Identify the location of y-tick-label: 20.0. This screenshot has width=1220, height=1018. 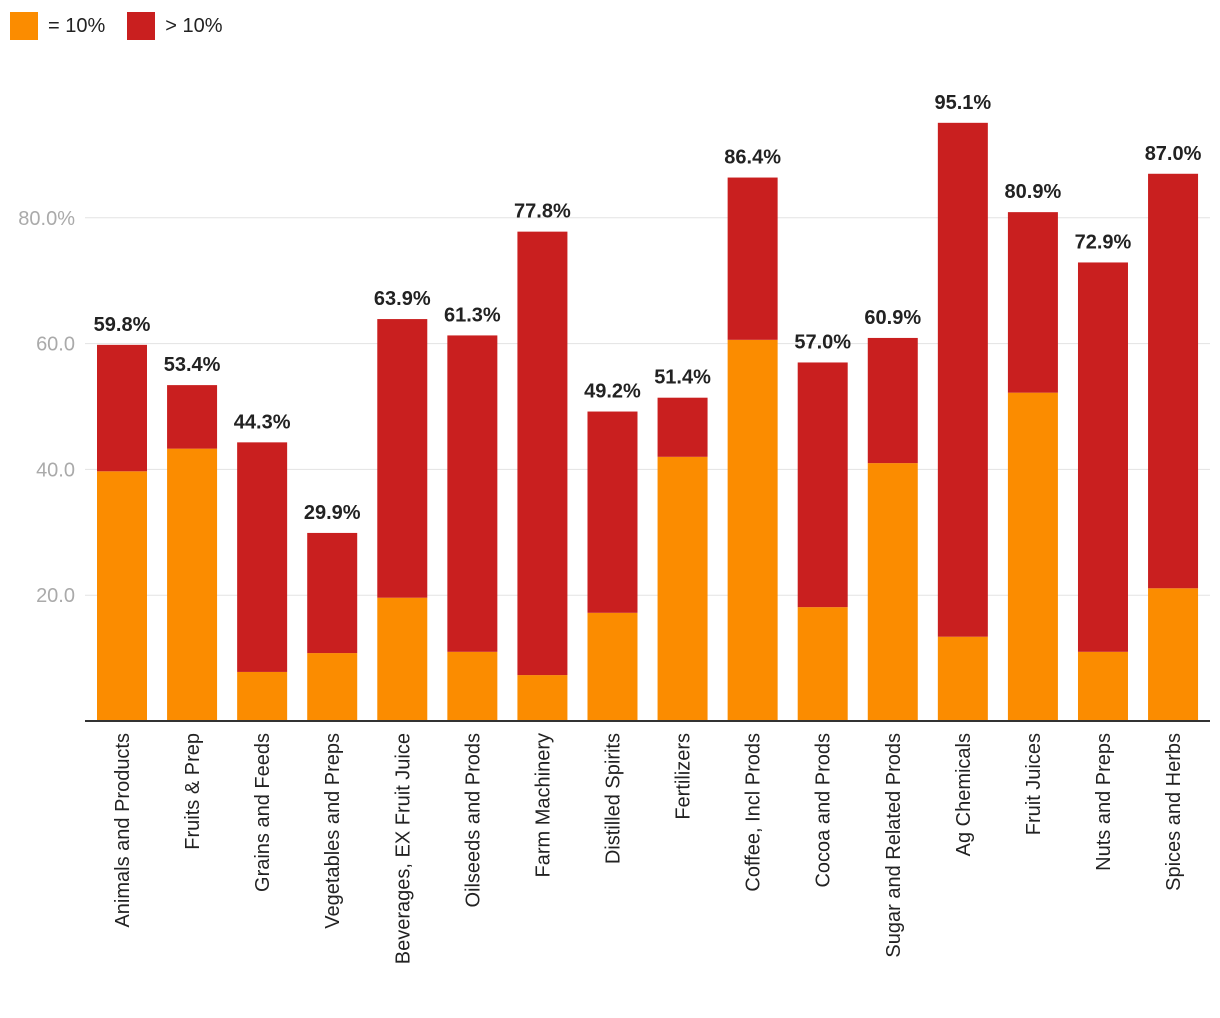
(55, 596).